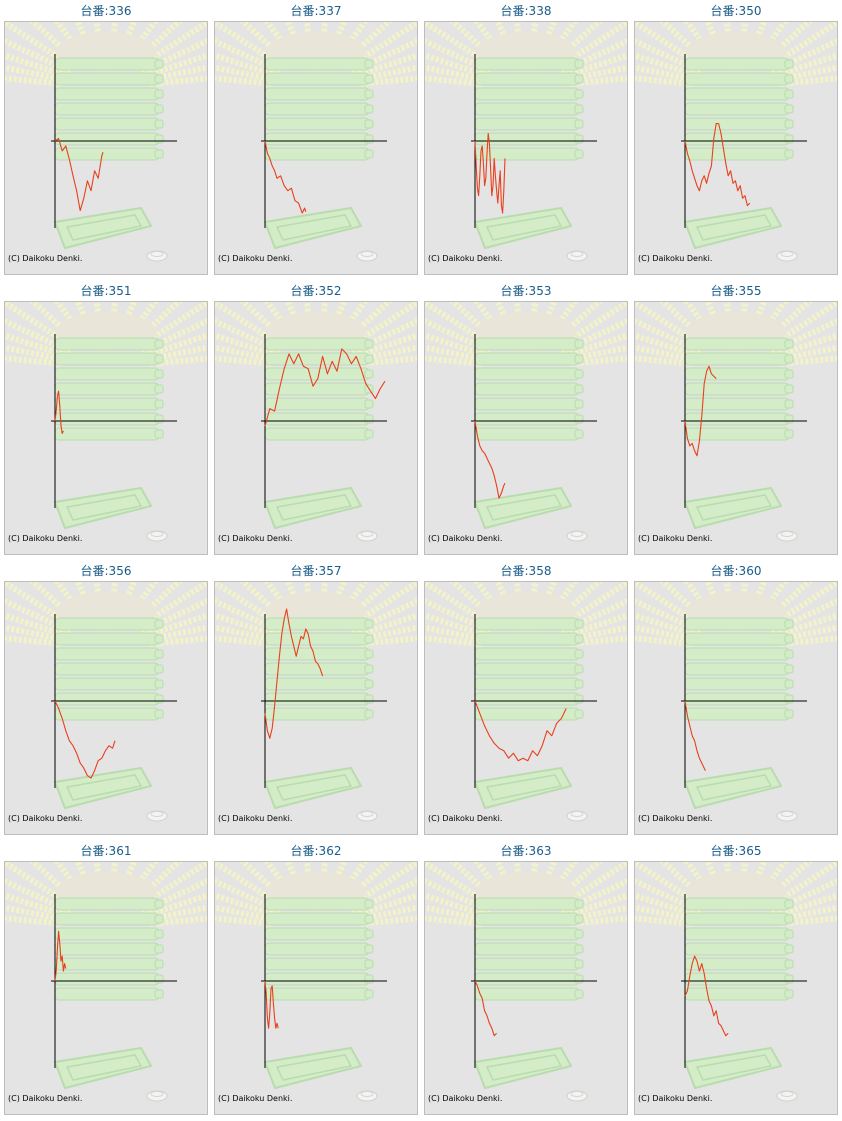 The height and width of the screenshot is (1121, 842). I want to click on machine-chart-card: 台番:353 (C) Daikoku Denki., so click(526, 418).